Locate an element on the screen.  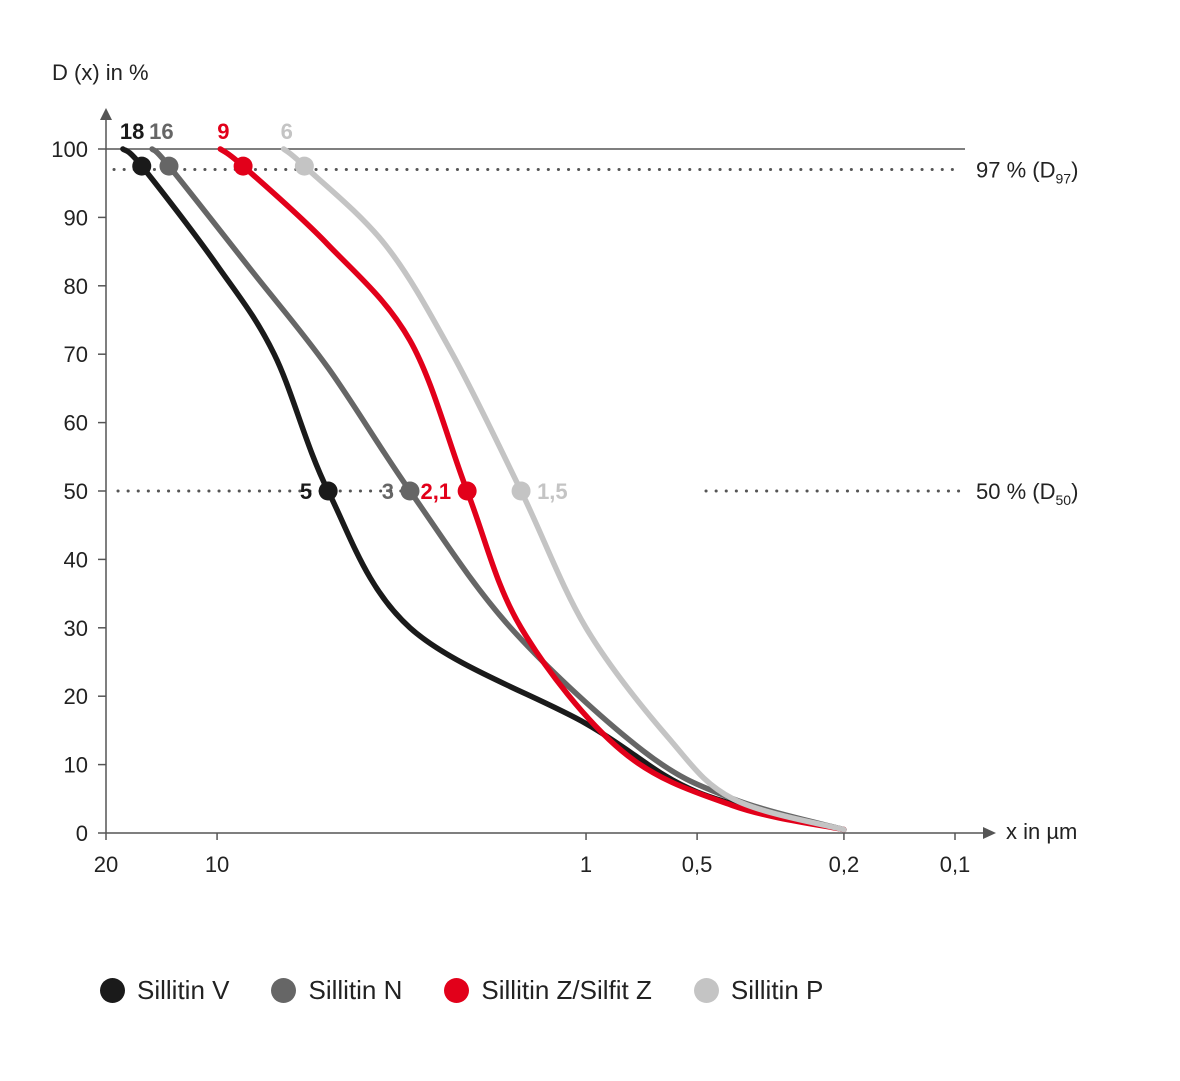
legend-label: Sillitin N is located at coordinates (355, 990).